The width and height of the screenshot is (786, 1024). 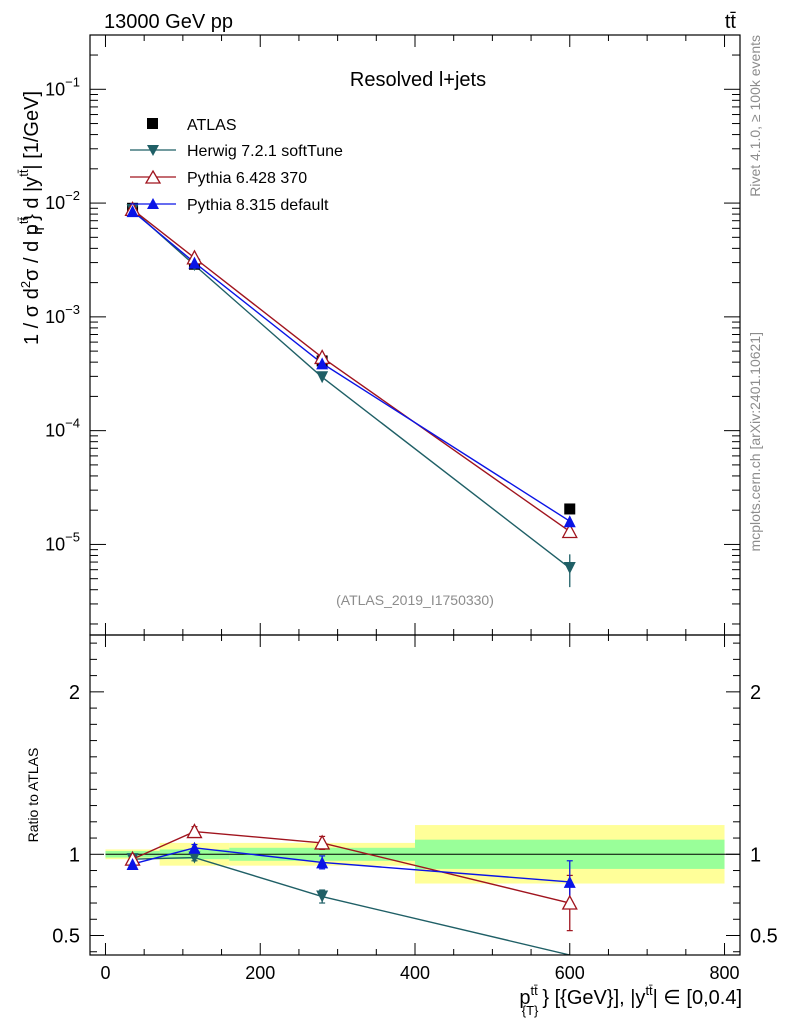 I want to click on ratio-y-tick-label-left: 2, so click(x=74, y=693).